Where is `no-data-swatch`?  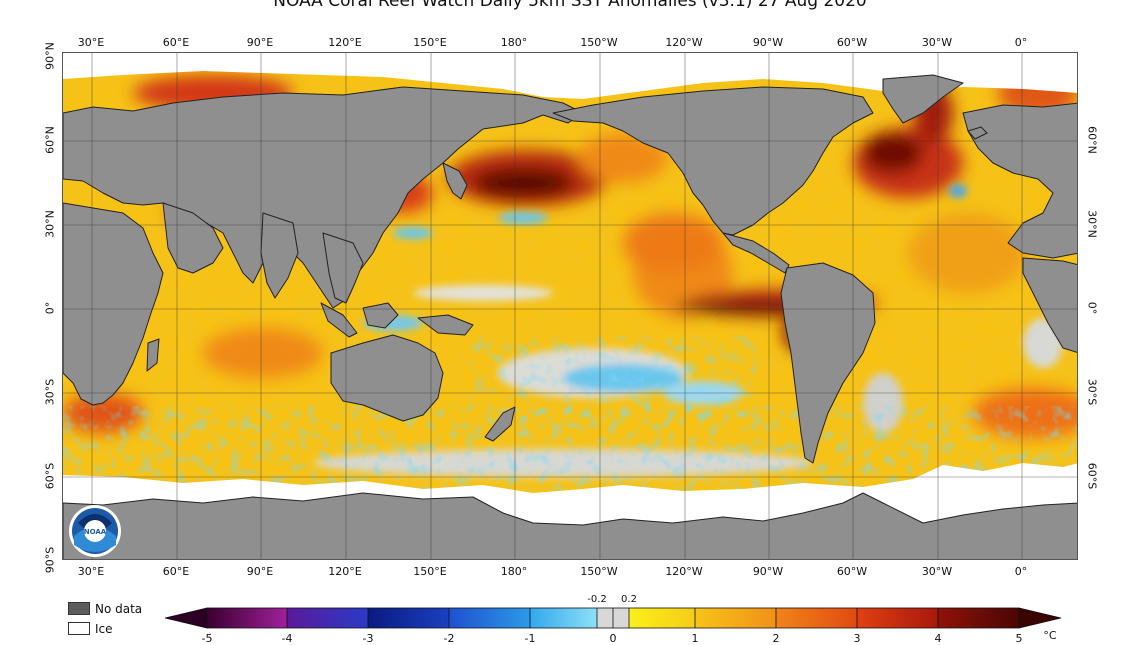
no-data-swatch is located at coordinates (79, 608).